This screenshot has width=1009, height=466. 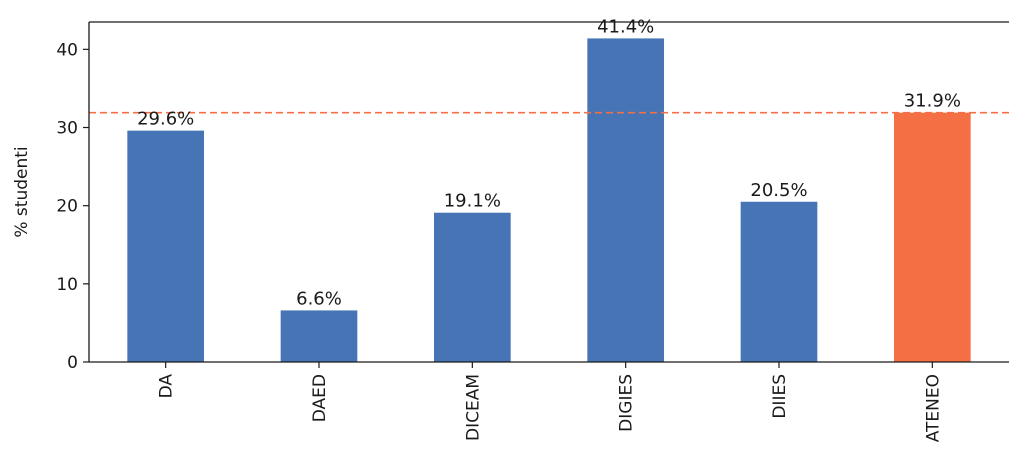 What do you see at coordinates (320, 398) in the screenshot?
I see `x-tick-label-daed: DAED` at bounding box center [320, 398].